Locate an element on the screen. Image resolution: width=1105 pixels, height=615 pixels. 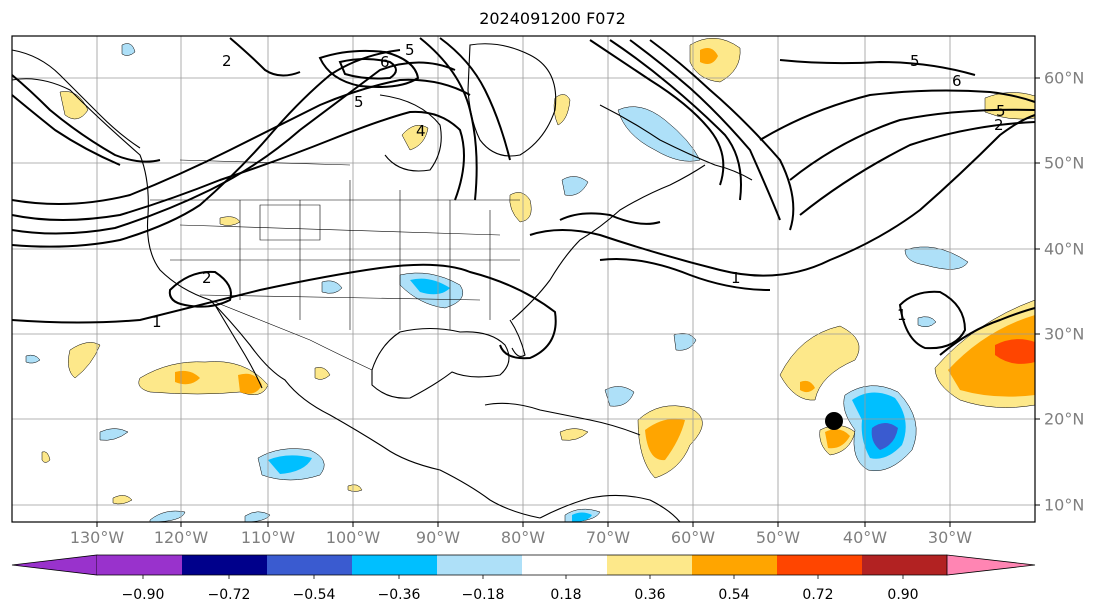
colorbar is located at coordinates (523, 566).